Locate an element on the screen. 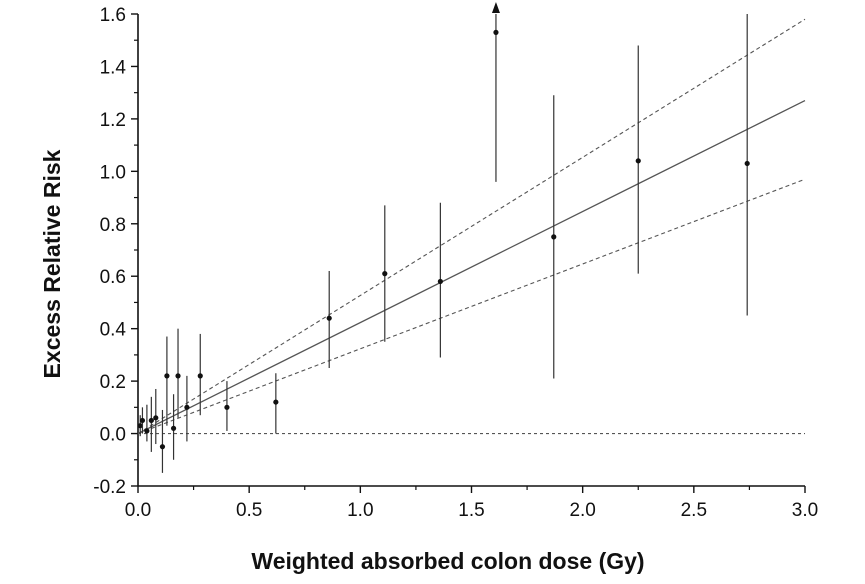 Image resolution: width=865 pixels, height=584 pixels. x-tick-label: 3.0 is located at coordinates (805, 510).